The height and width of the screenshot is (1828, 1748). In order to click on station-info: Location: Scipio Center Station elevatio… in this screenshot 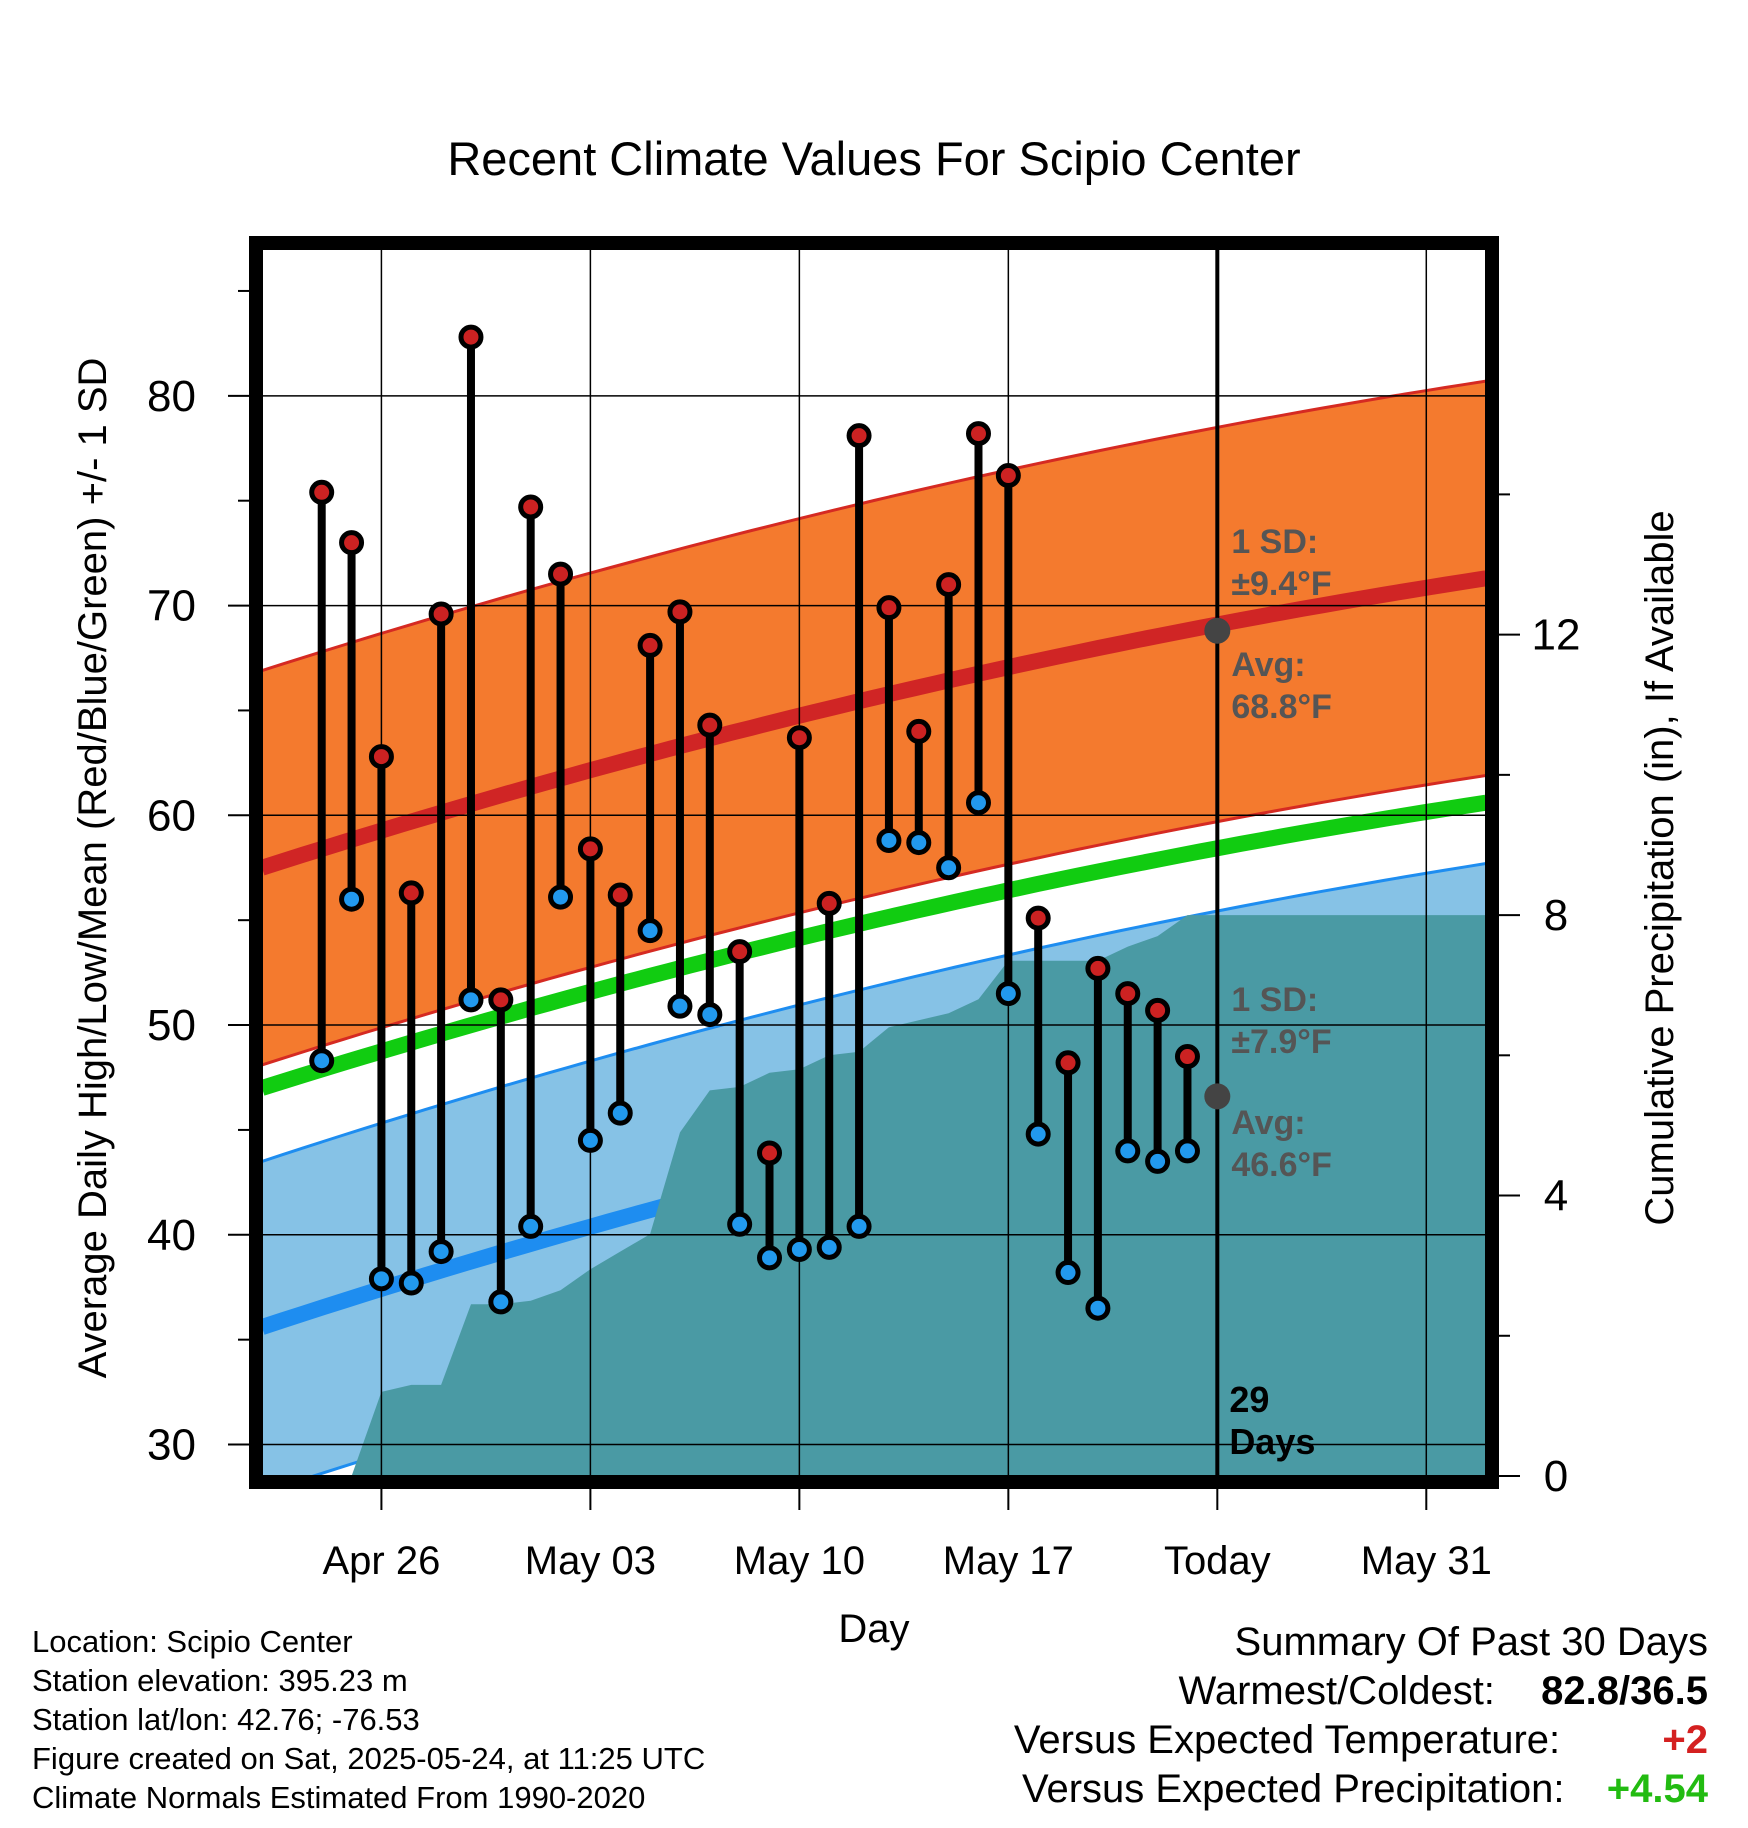, I will do `click(368, 1719)`.